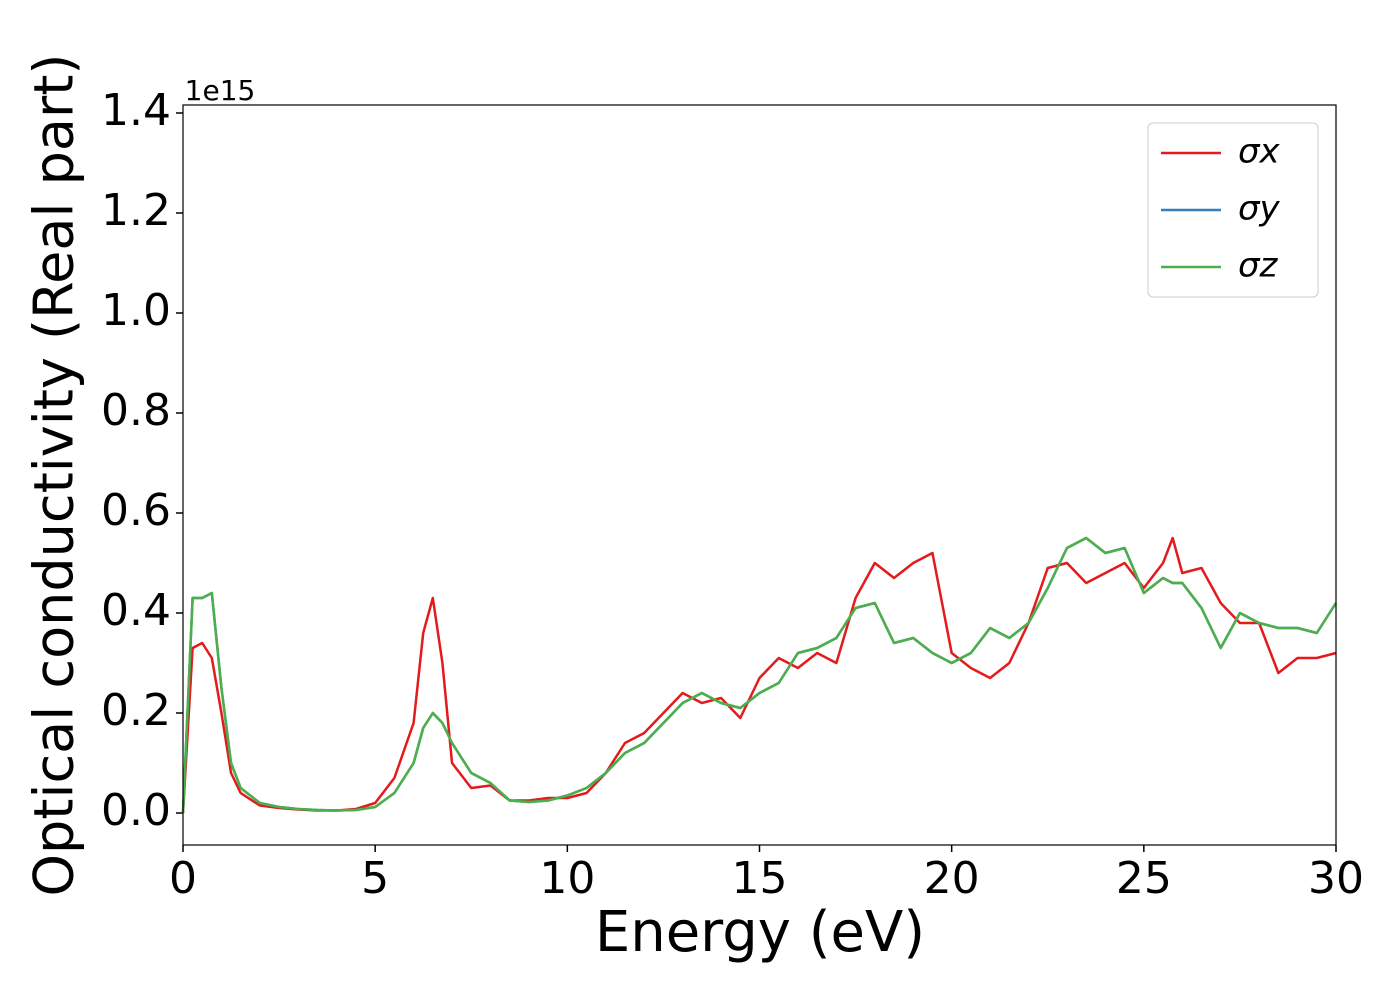 The height and width of the screenshot is (1000, 1400). Describe the element at coordinates (136, 810) in the screenshot. I see `y-tick-label: 0.0` at that location.